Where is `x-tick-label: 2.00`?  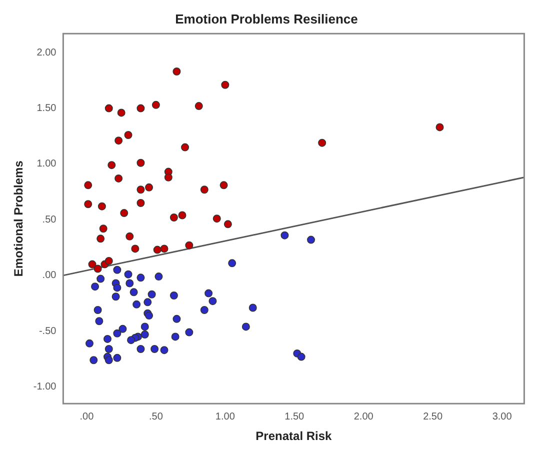
x-tick-label: 2.00 is located at coordinates (364, 416).